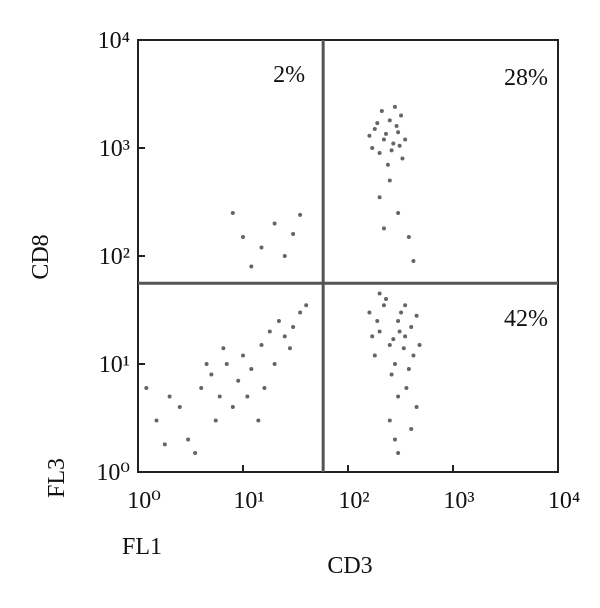  I want to click on y-tick-label: 10⁴, so click(114, 41).